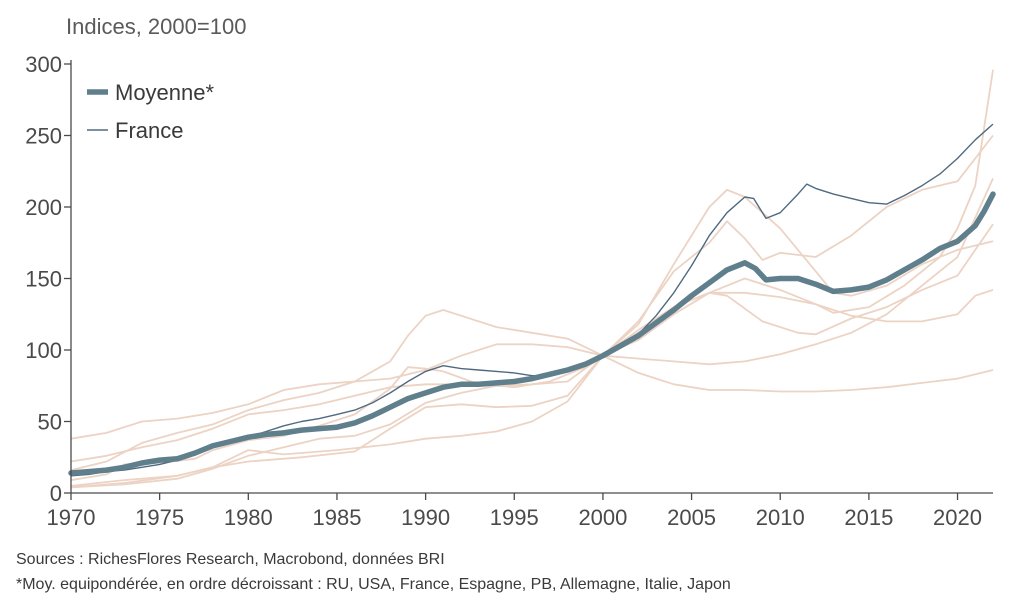 The width and height of the screenshot is (1023, 614). What do you see at coordinates (43, 136) in the screenshot?
I see `y-tick-label: 250` at bounding box center [43, 136].